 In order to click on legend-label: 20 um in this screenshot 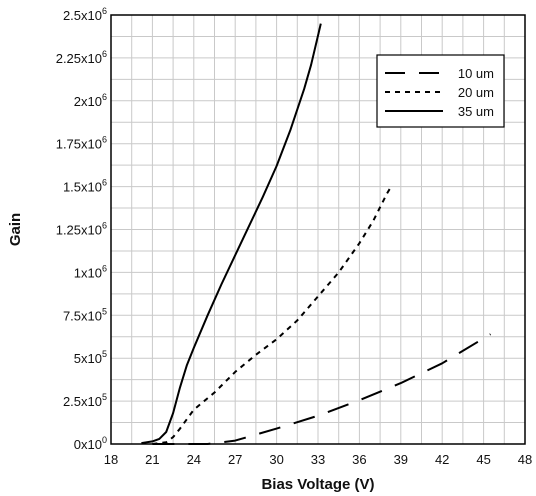, I will do `click(476, 92)`.